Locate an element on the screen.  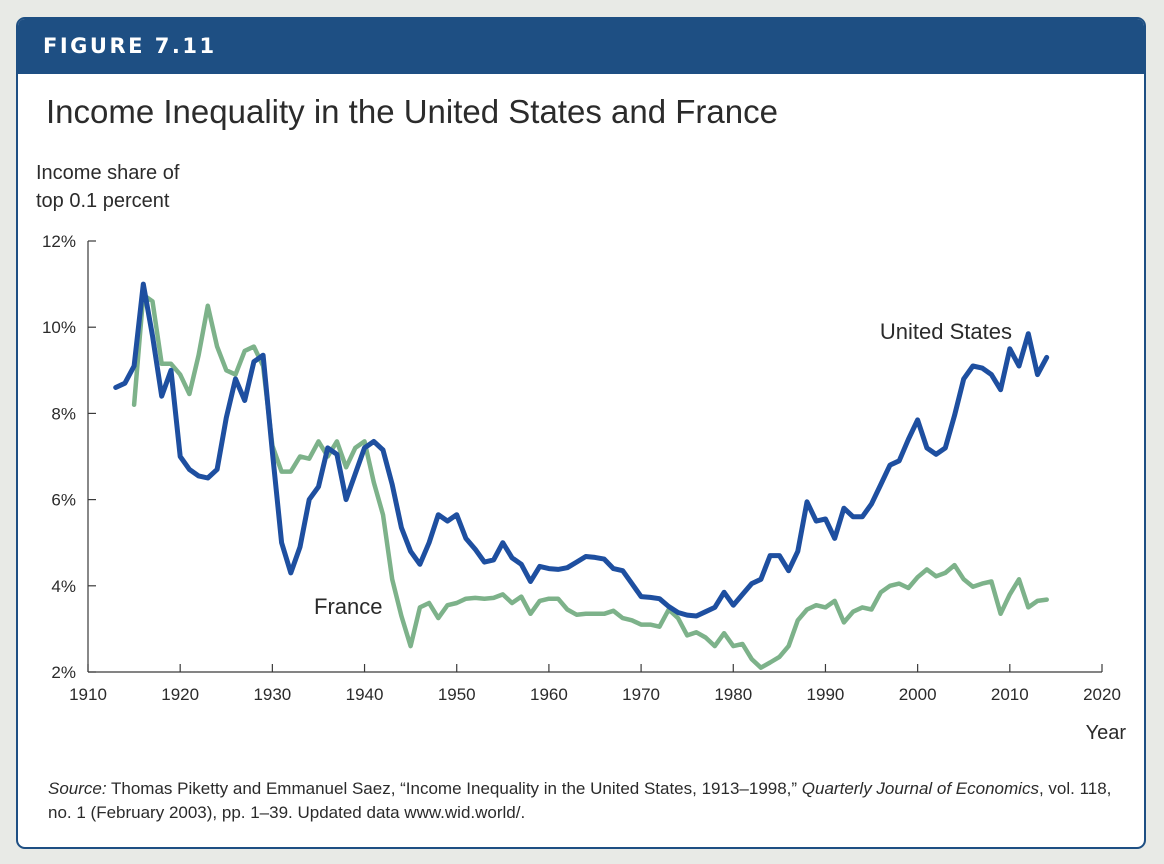
x-tick-label: 1940 is located at coordinates (365, 694).